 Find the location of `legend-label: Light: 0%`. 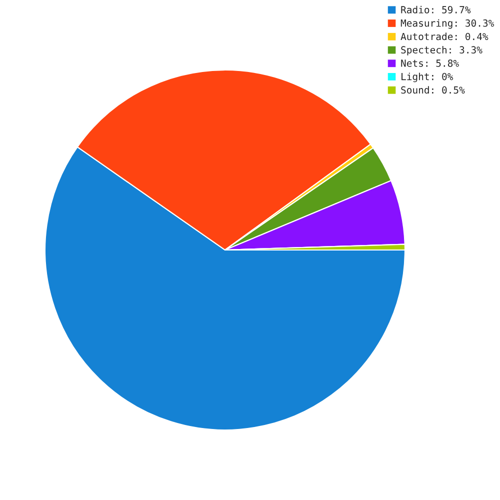

legend-label: Light: 0% is located at coordinates (428, 77).